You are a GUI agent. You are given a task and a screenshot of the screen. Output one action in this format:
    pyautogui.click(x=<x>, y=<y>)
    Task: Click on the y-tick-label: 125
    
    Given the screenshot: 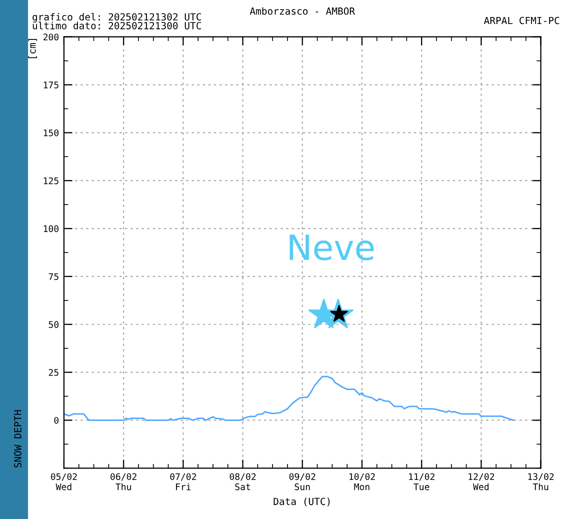 What is the action you would take?
    pyautogui.click(x=51, y=180)
    